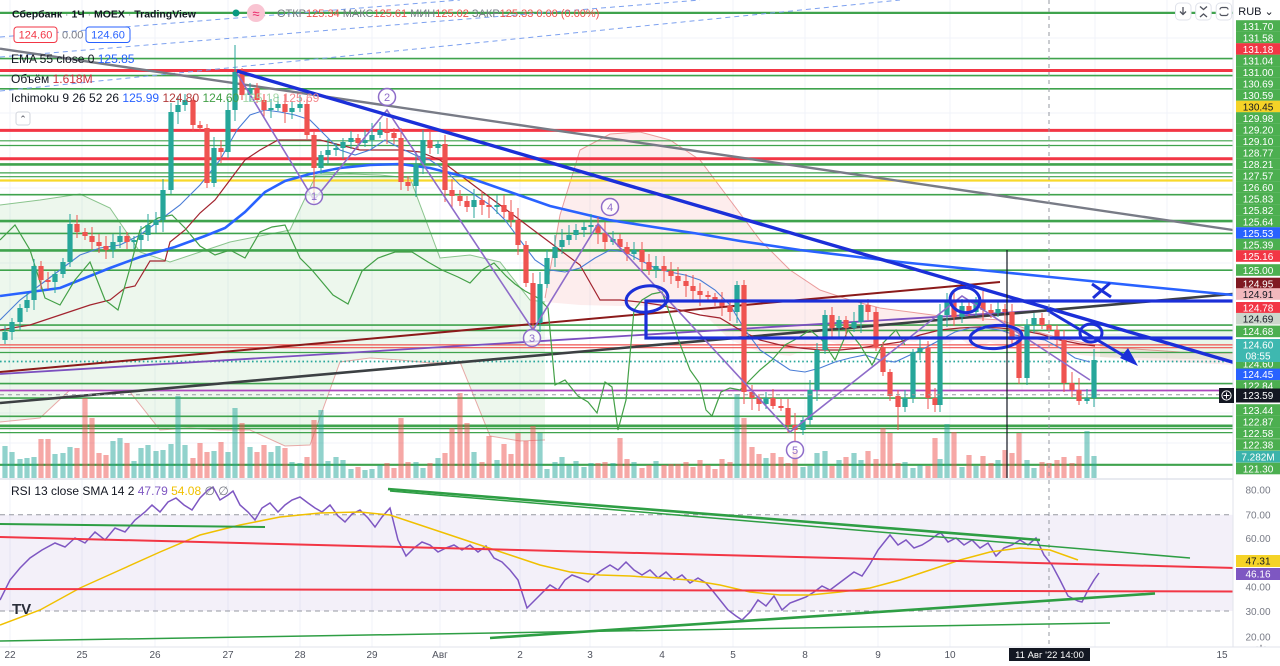  What do you see at coordinates (1258, 61) in the screenshot?
I see `svg-text: 131.04` at bounding box center [1258, 61].